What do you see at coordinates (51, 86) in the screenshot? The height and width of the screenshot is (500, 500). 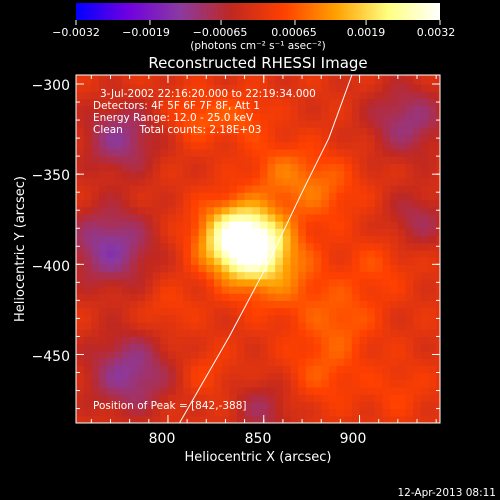 I see `y-tick-label: −300` at bounding box center [51, 86].